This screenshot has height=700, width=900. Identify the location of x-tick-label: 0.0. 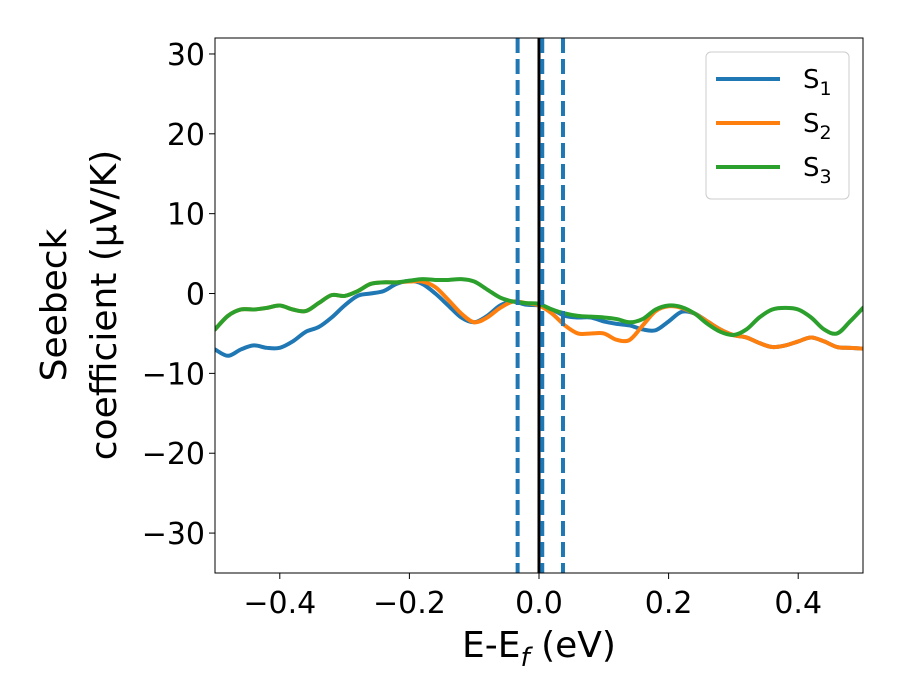
(539, 603).